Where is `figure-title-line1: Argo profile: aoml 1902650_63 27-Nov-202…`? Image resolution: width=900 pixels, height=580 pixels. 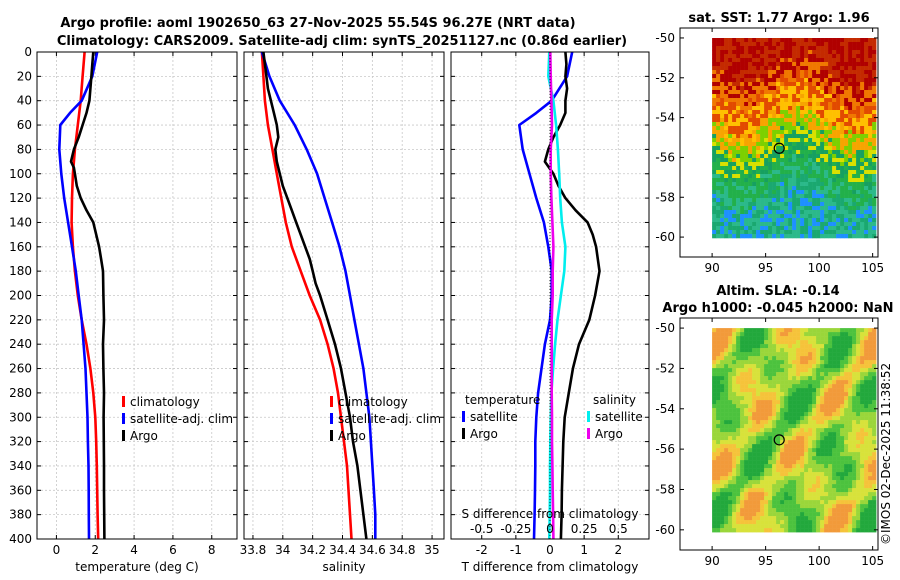 figure-title-line1: Argo profile: aoml 1902650_63 27-Nov-202… is located at coordinates (317, 23).